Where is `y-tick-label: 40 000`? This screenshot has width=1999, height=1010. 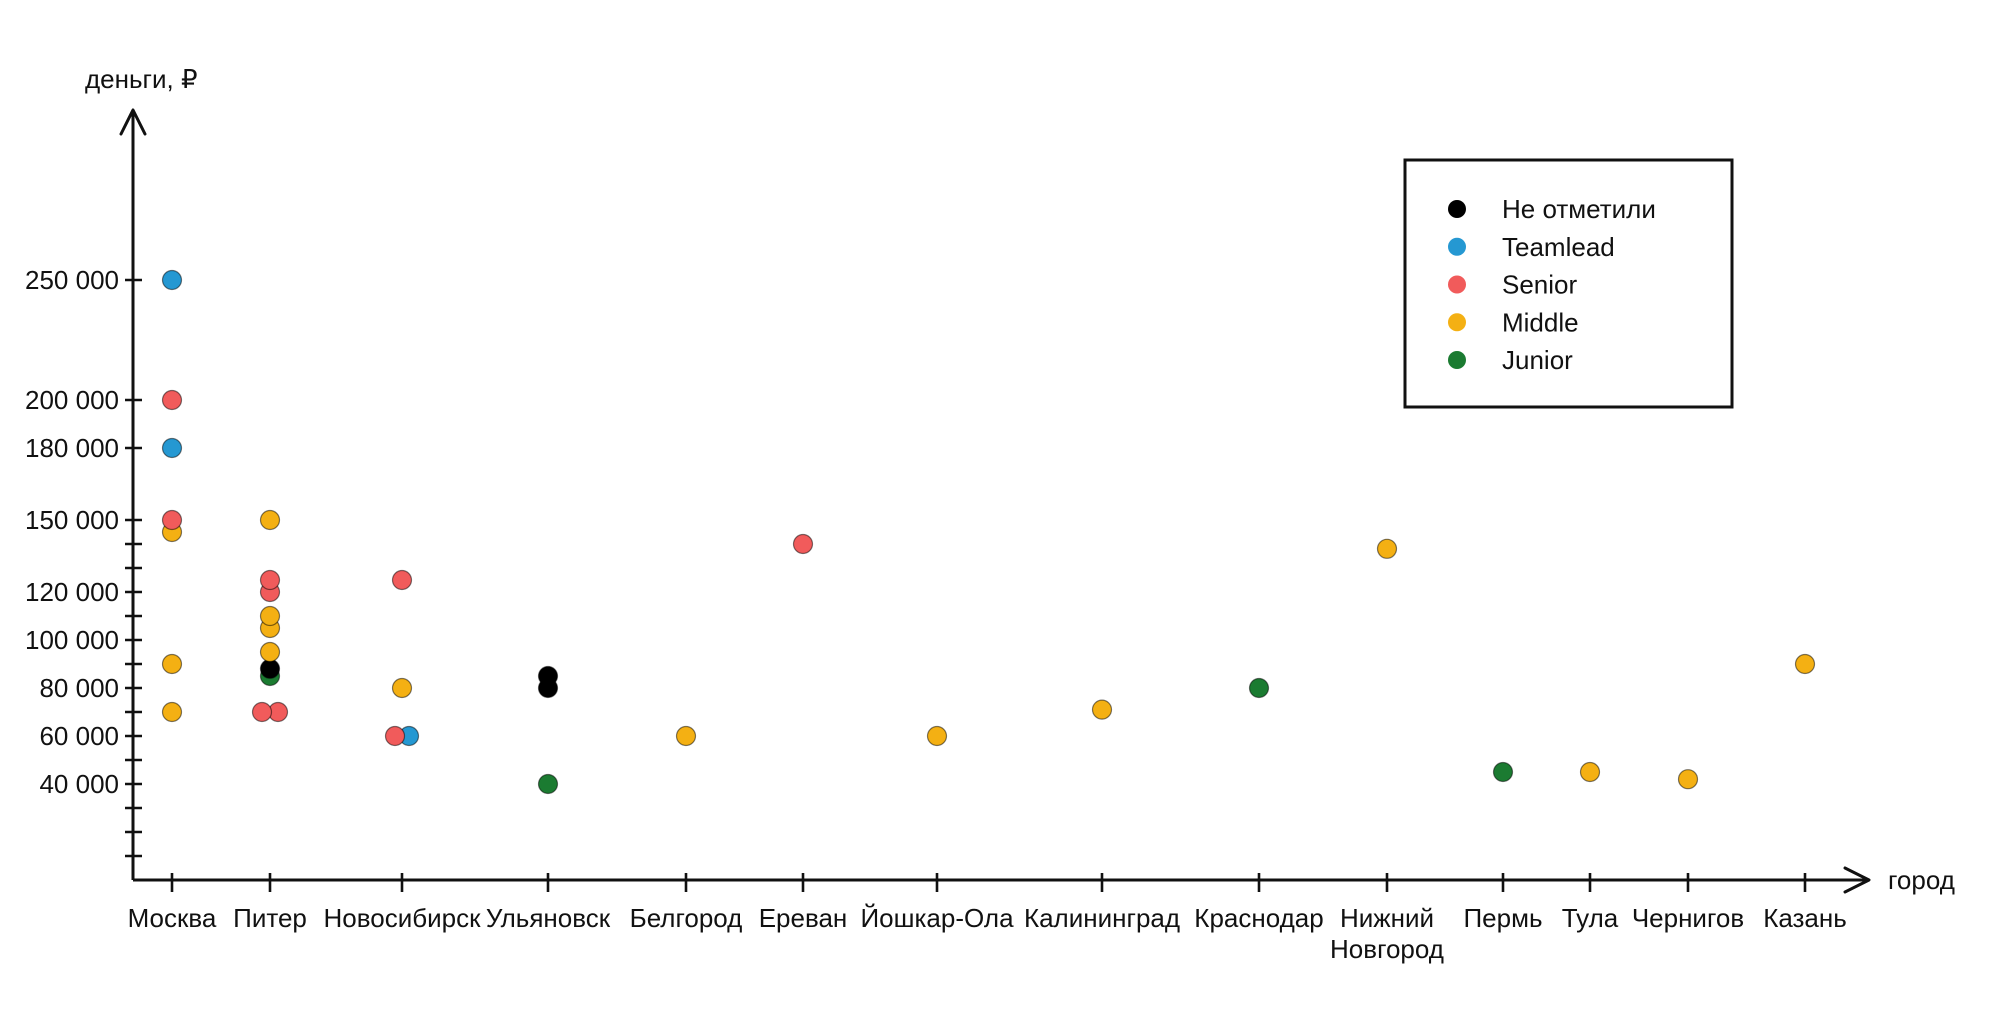 y-tick-label: 40 000 is located at coordinates (79, 784).